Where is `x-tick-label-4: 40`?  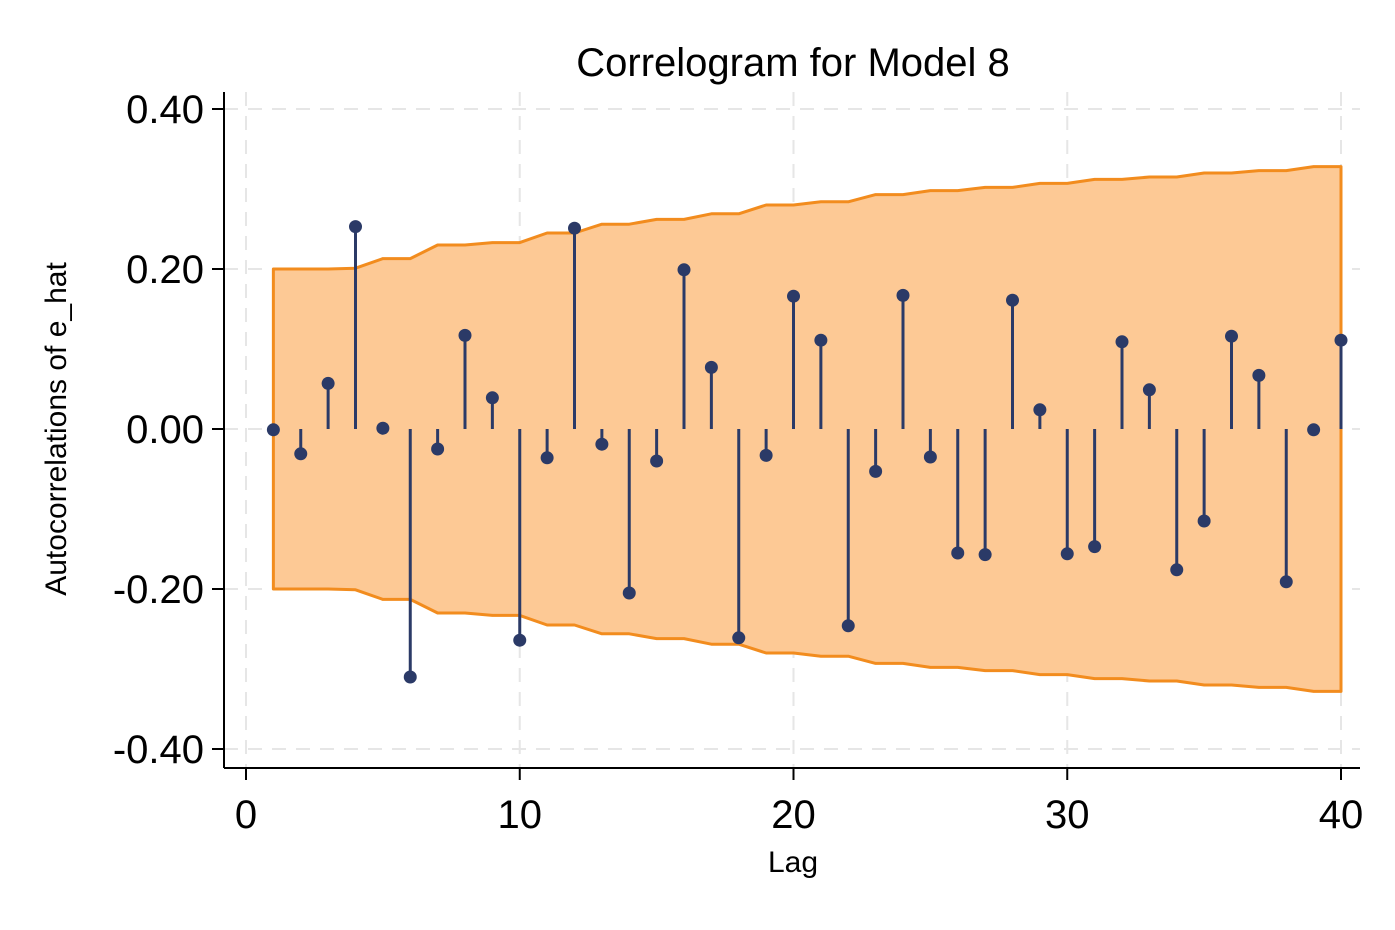 x-tick-label-4: 40 is located at coordinates (1341, 815).